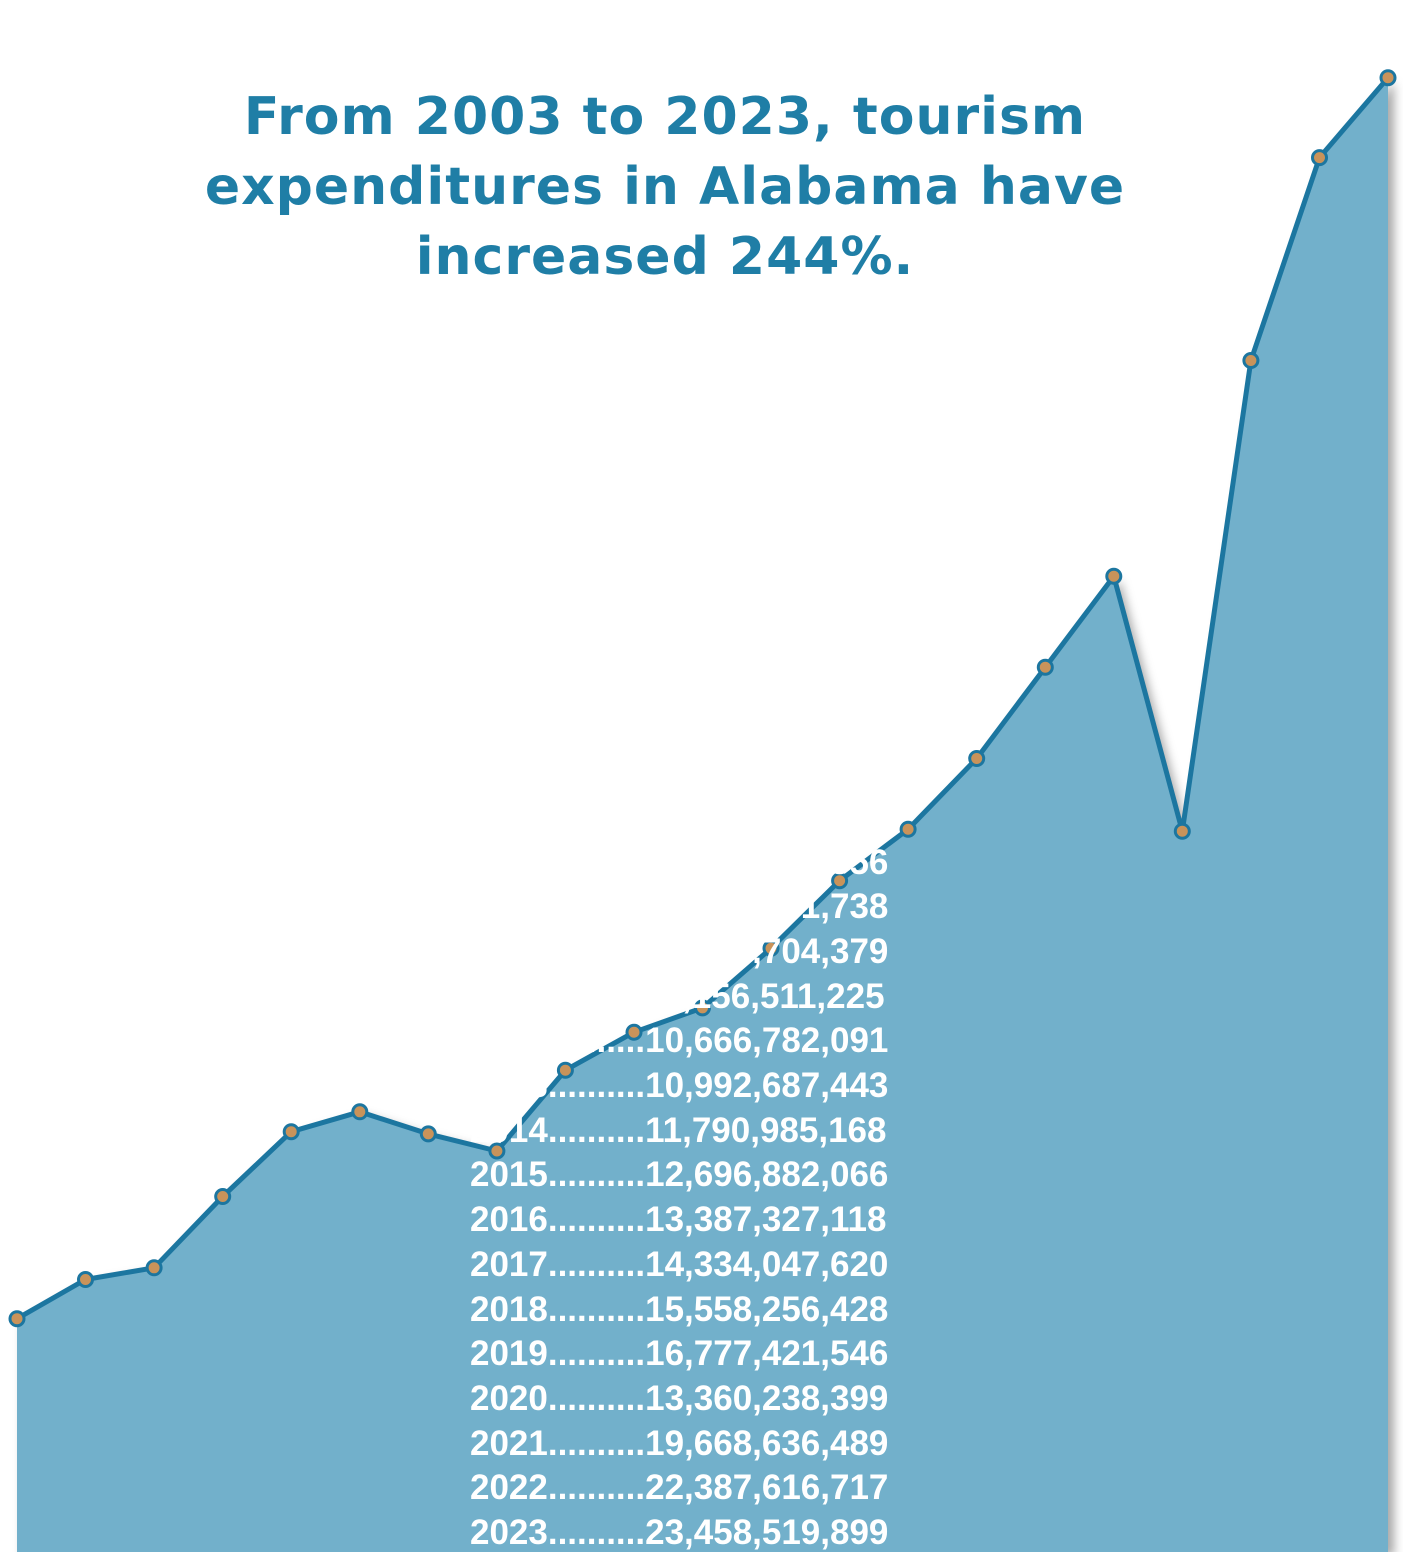 Image resolution: width=1403 pixels, height=1552 pixels. I want to click on table-row-2018: 2018..........15,558,256,428, so click(679, 1309).